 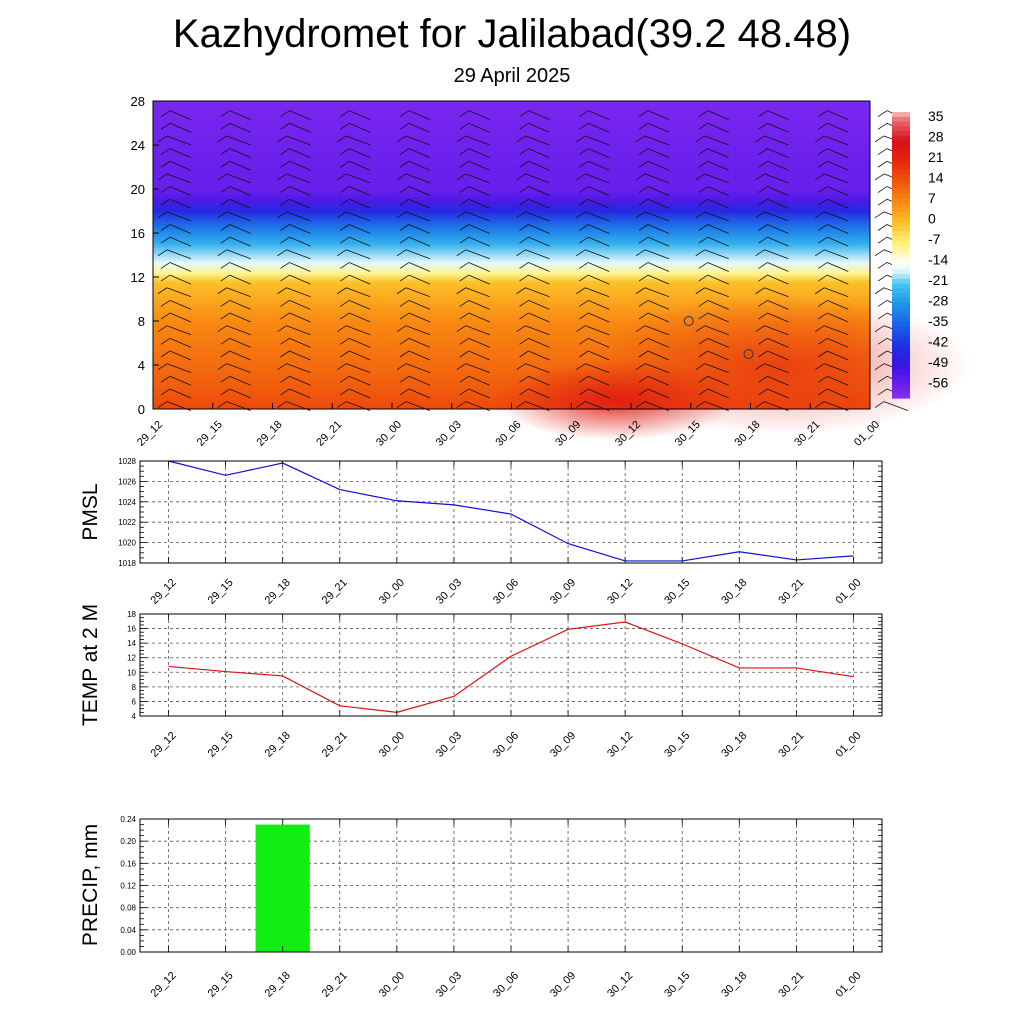 What do you see at coordinates (278, 985) in the screenshot?
I see `precip-x-tick-label: 29_18` at bounding box center [278, 985].